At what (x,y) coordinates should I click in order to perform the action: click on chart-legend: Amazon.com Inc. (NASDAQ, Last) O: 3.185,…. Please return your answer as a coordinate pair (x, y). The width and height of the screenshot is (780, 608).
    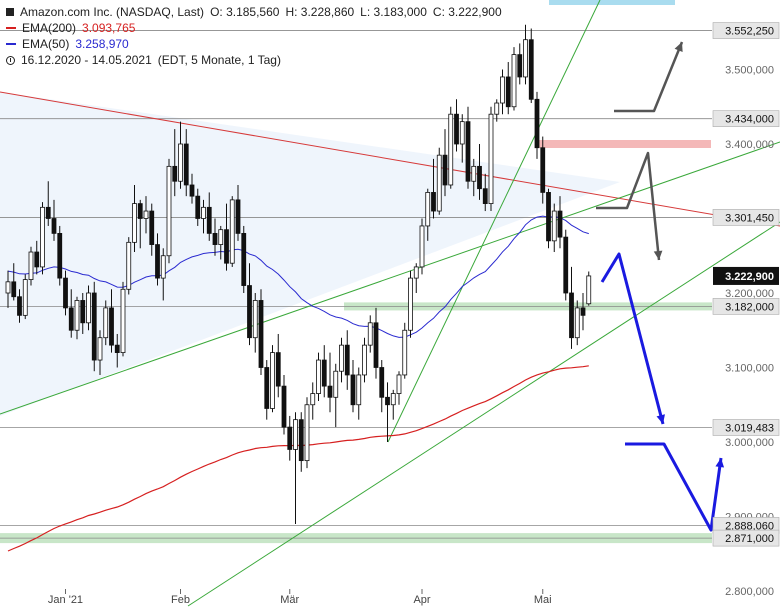
    Looking at the image, I should click on (254, 36).